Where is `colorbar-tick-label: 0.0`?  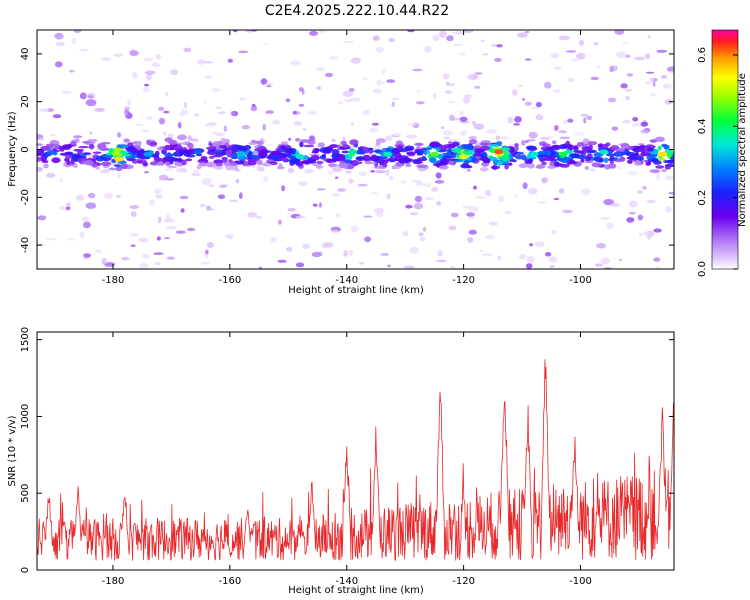
colorbar-tick-label: 0.0 is located at coordinates (702, 269).